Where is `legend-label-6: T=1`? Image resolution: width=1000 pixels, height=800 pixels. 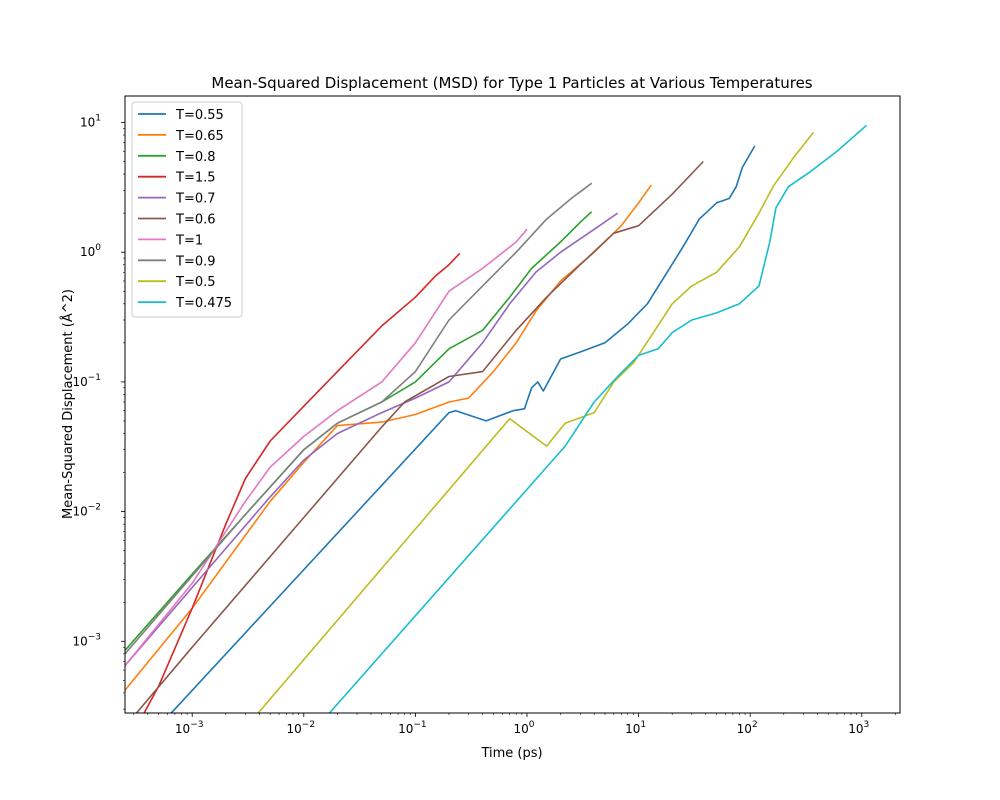
legend-label-6: T=1 is located at coordinates (189, 240).